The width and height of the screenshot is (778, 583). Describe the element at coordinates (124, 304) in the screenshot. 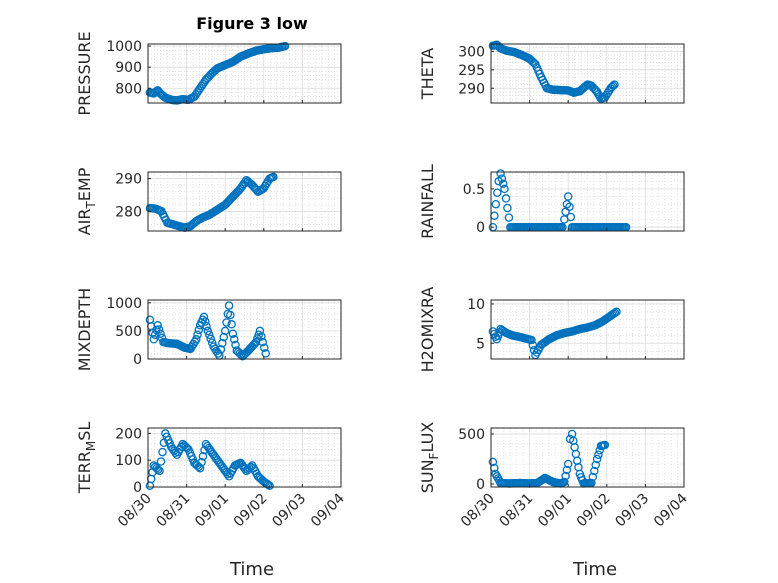

I see `y-tick-label: 1000` at that location.